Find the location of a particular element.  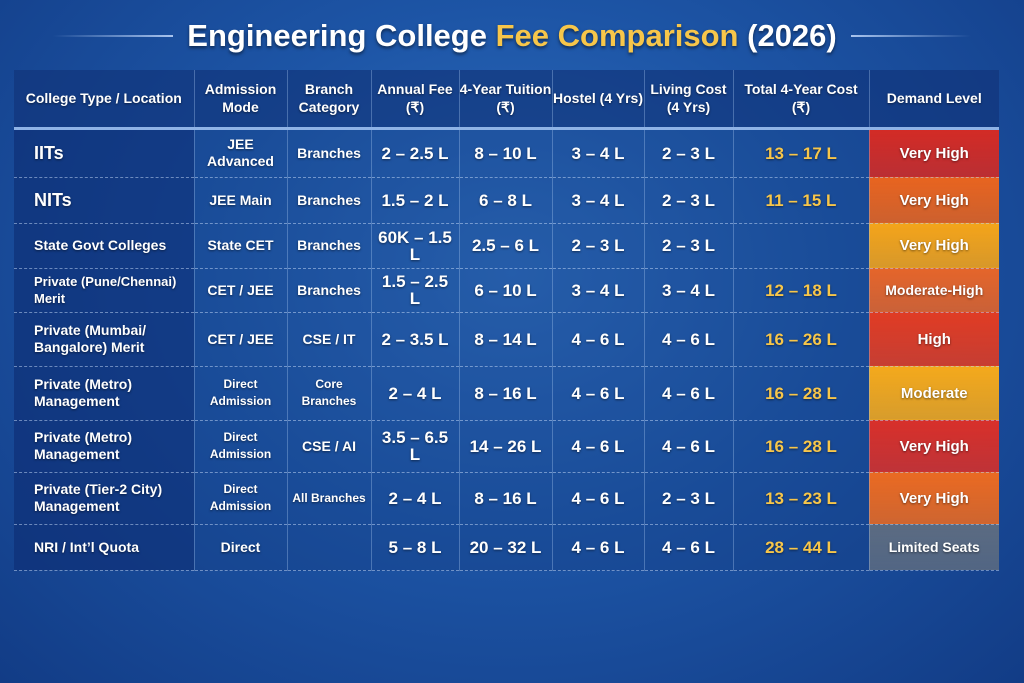

title-year: (2026) is located at coordinates (792, 35).